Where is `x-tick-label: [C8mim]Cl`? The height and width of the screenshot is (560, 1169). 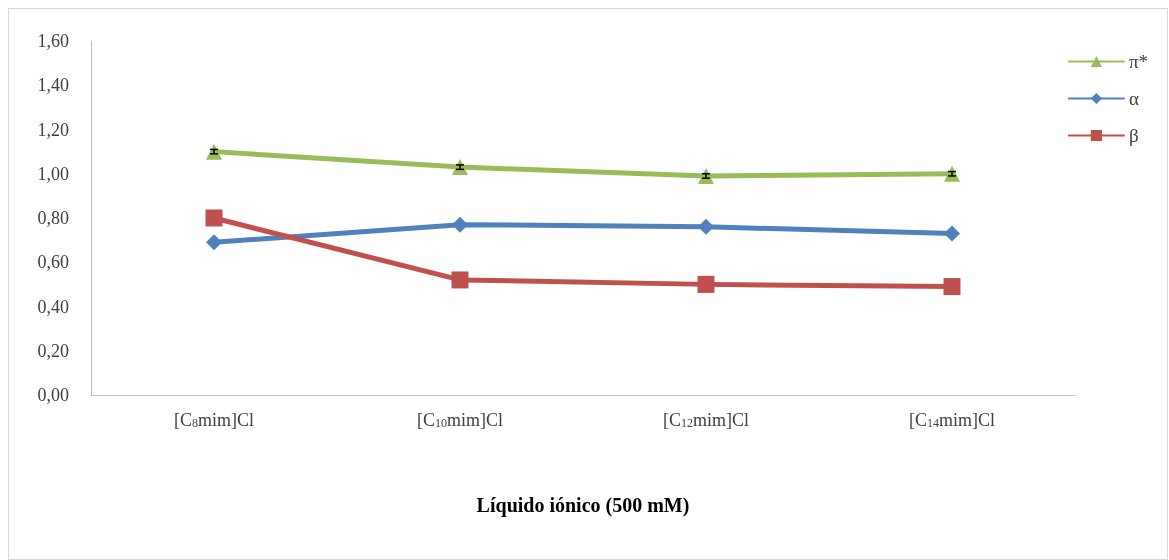
x-tick-label: [C8mim]Cl is located at coordinates (214, 420).